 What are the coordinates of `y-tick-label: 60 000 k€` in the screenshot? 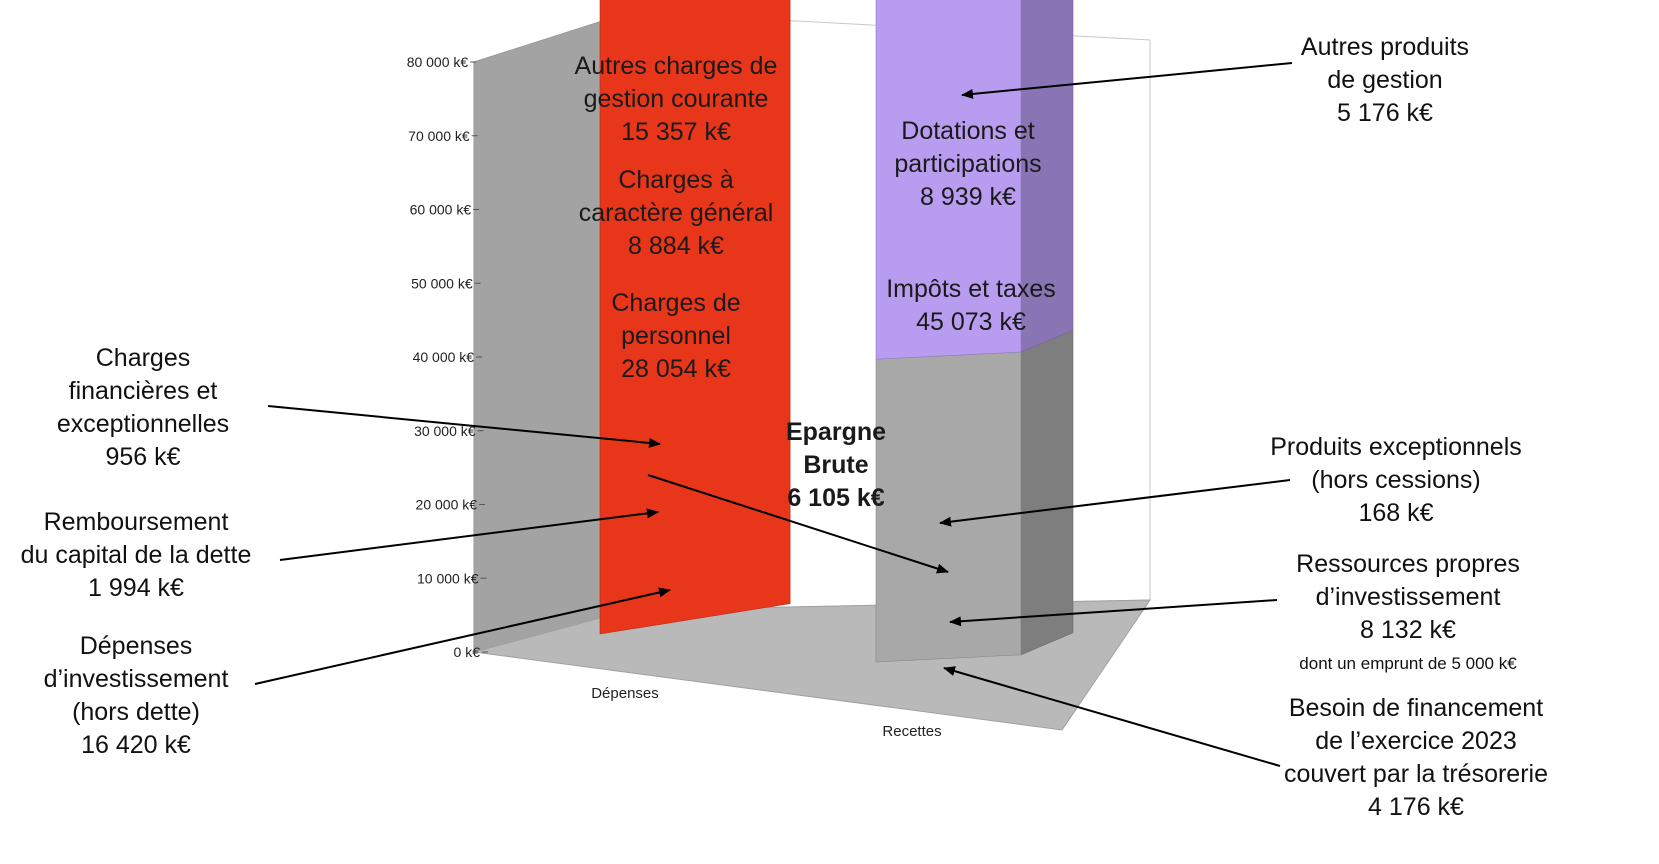 It's located at (441, 210).